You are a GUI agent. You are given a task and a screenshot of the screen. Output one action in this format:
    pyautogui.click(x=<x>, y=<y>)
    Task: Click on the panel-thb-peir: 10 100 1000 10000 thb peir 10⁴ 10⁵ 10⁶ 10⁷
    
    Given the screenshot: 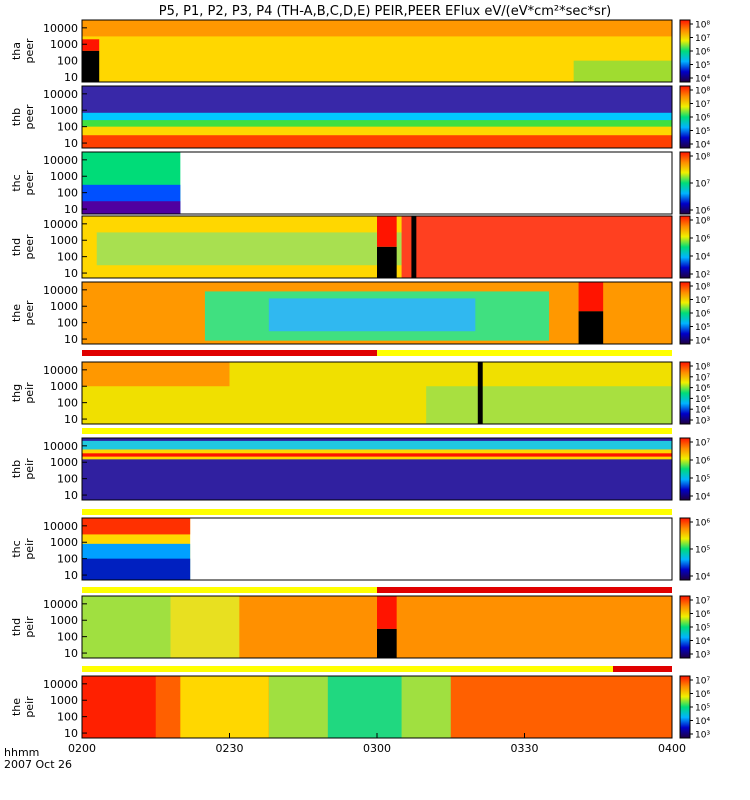 What is the action you would take?
    pyautogui.click(x=360, y=470)
    